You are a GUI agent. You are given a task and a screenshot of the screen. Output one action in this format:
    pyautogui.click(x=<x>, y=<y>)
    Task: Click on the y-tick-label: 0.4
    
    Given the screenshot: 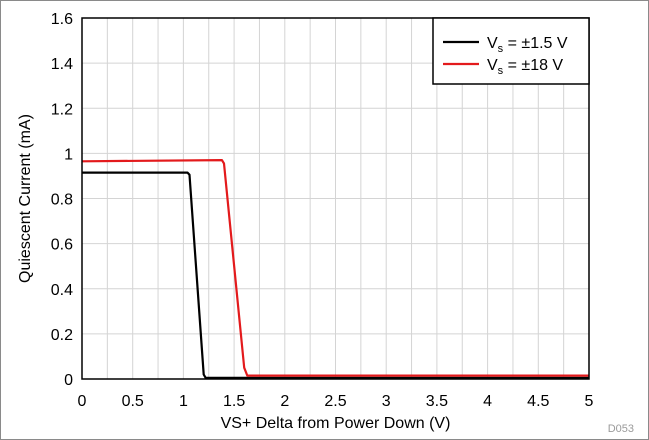 What is the action you would take?
    pyautogui.click(x=62, y=290)
    